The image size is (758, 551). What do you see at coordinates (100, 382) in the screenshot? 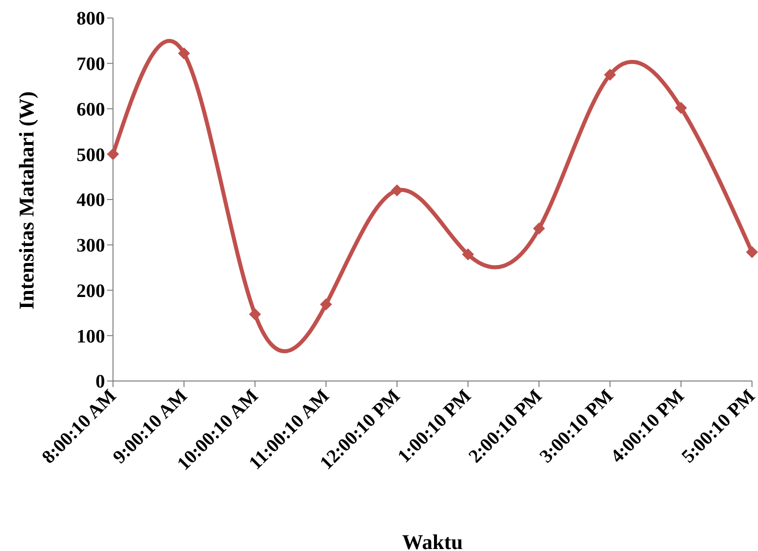
I see `y-tick-label: 0` at bounding box center [100, 382].